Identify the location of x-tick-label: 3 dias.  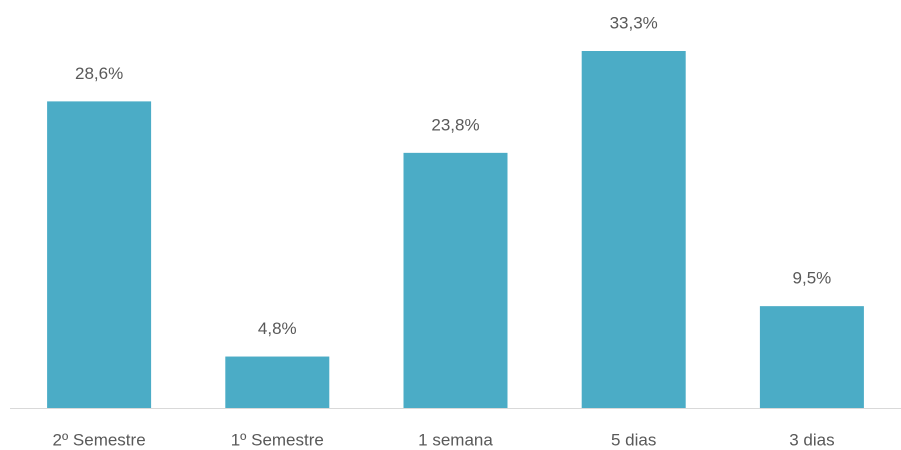
(811, 439).